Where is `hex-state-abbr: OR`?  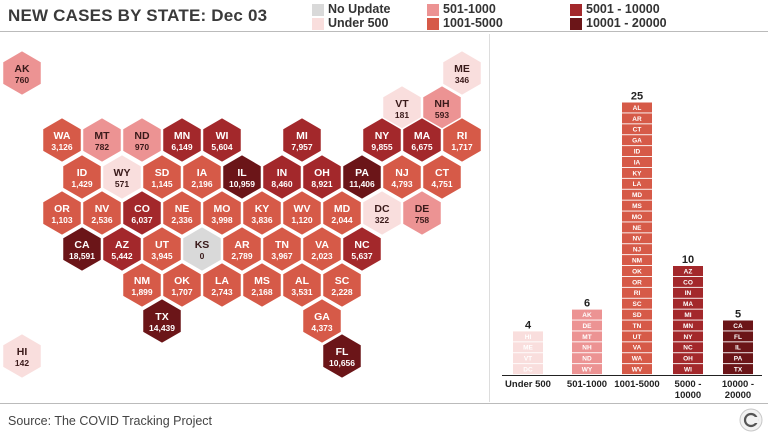
hex-state-abbr: OR is located at coordinates (62, 209).